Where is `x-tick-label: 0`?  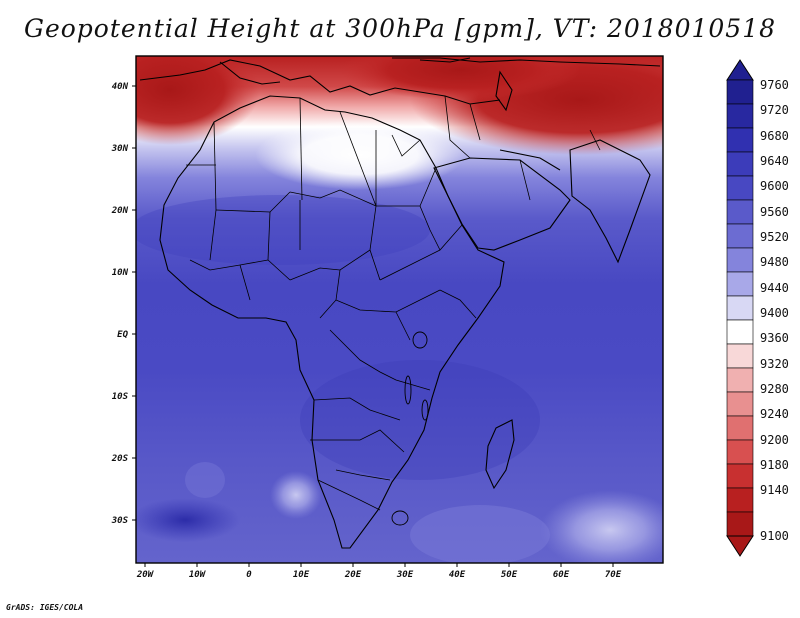
x-tick-label: 0 is located at coordinates (249, 575).